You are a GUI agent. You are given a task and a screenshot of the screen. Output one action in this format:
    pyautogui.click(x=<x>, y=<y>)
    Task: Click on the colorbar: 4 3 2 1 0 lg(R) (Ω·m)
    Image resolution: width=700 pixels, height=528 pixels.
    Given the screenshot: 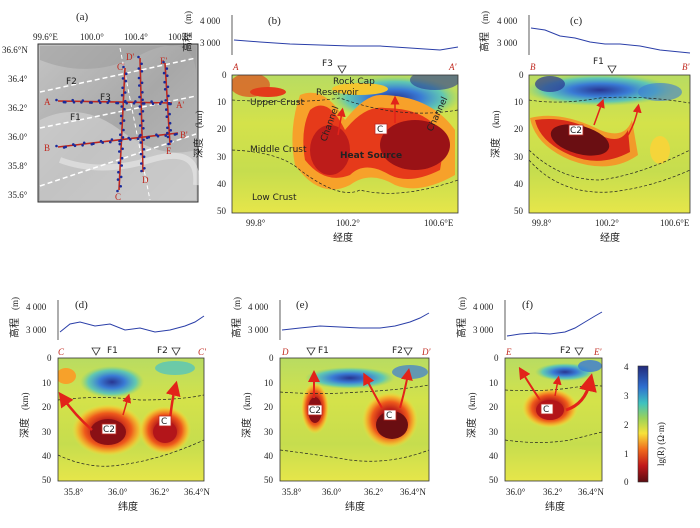 What is the action you would take?
    pyautogui.click(x=645, y=424)
    